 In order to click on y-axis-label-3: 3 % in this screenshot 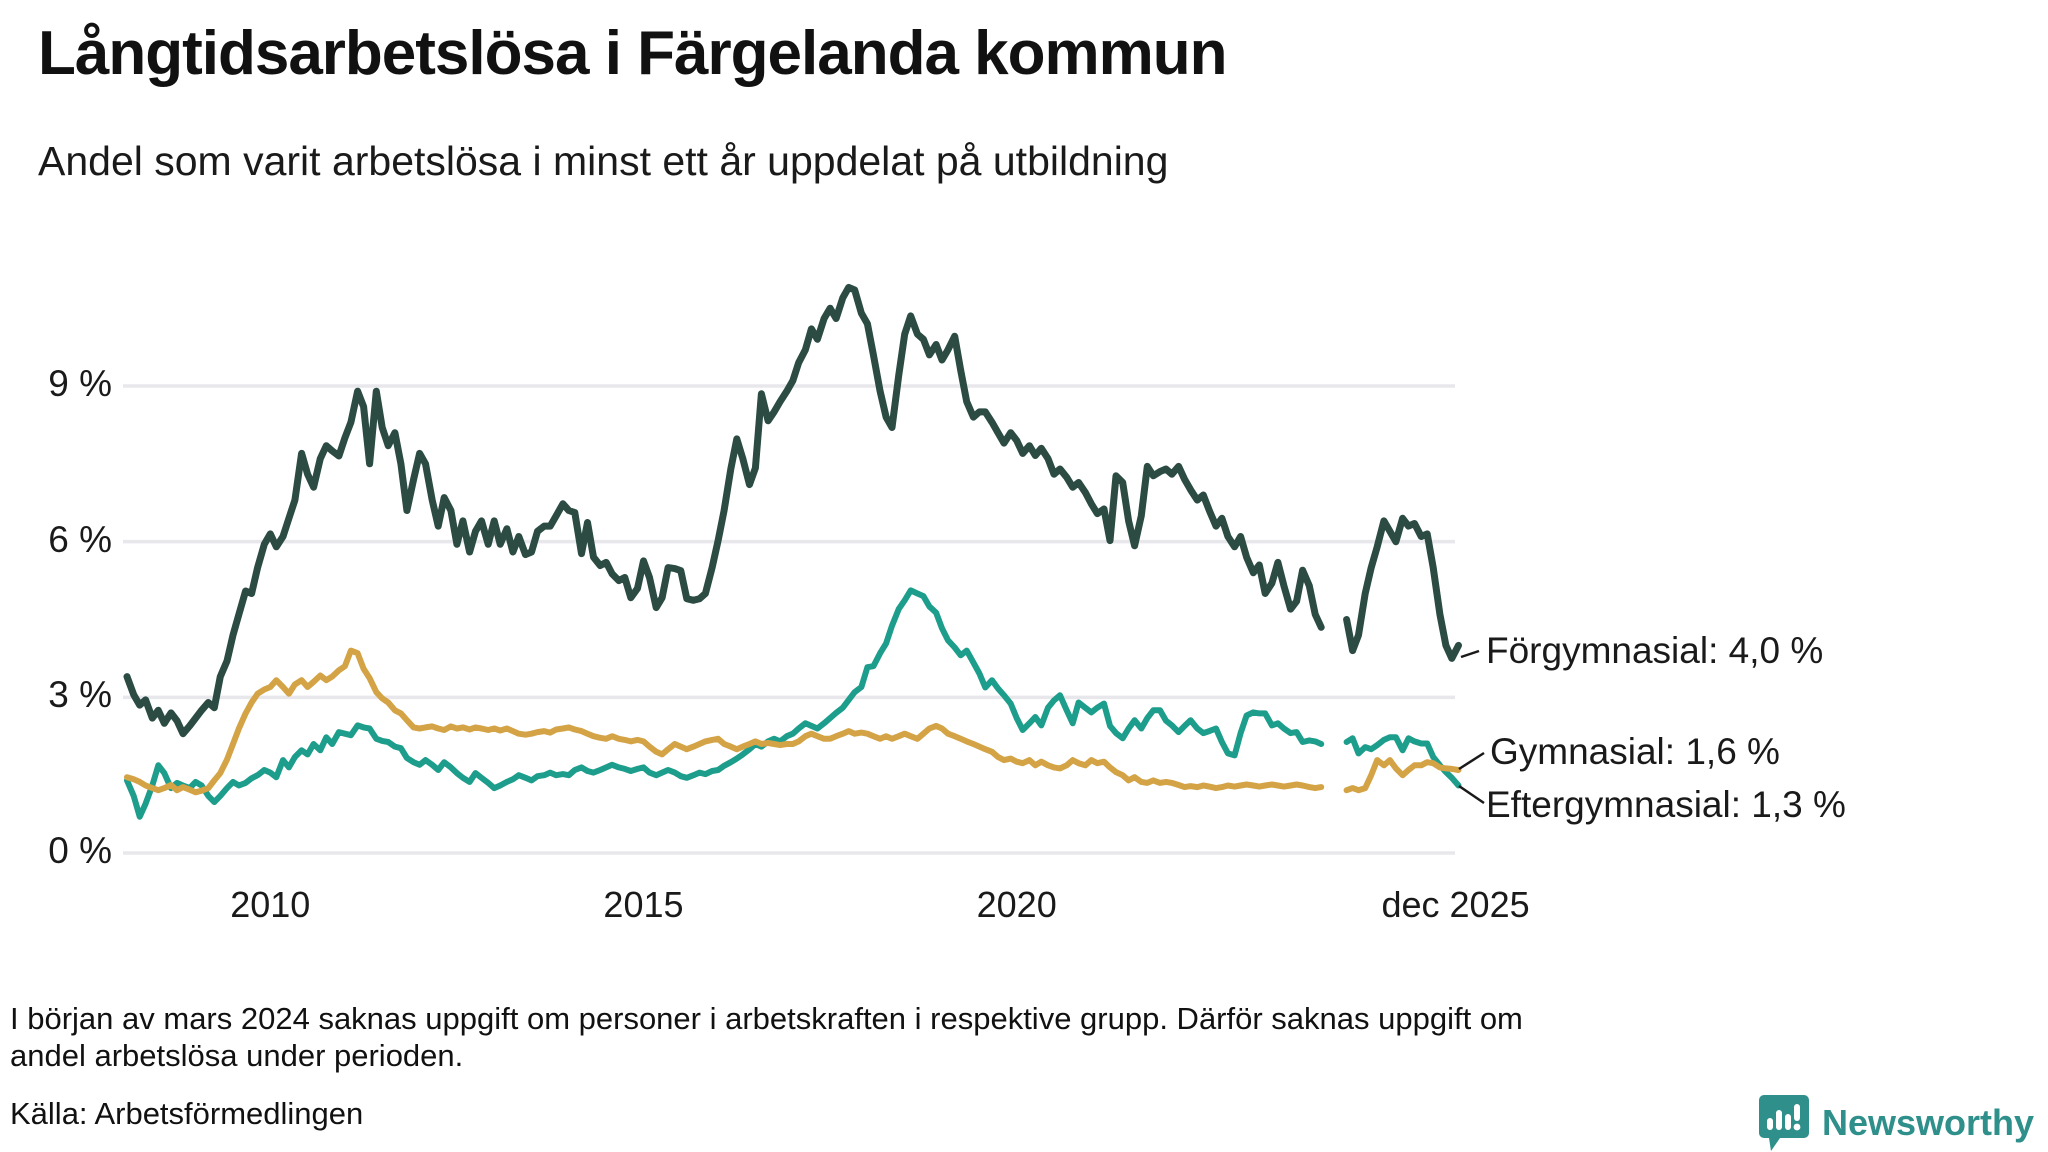, I will do `click(80, 695)`.